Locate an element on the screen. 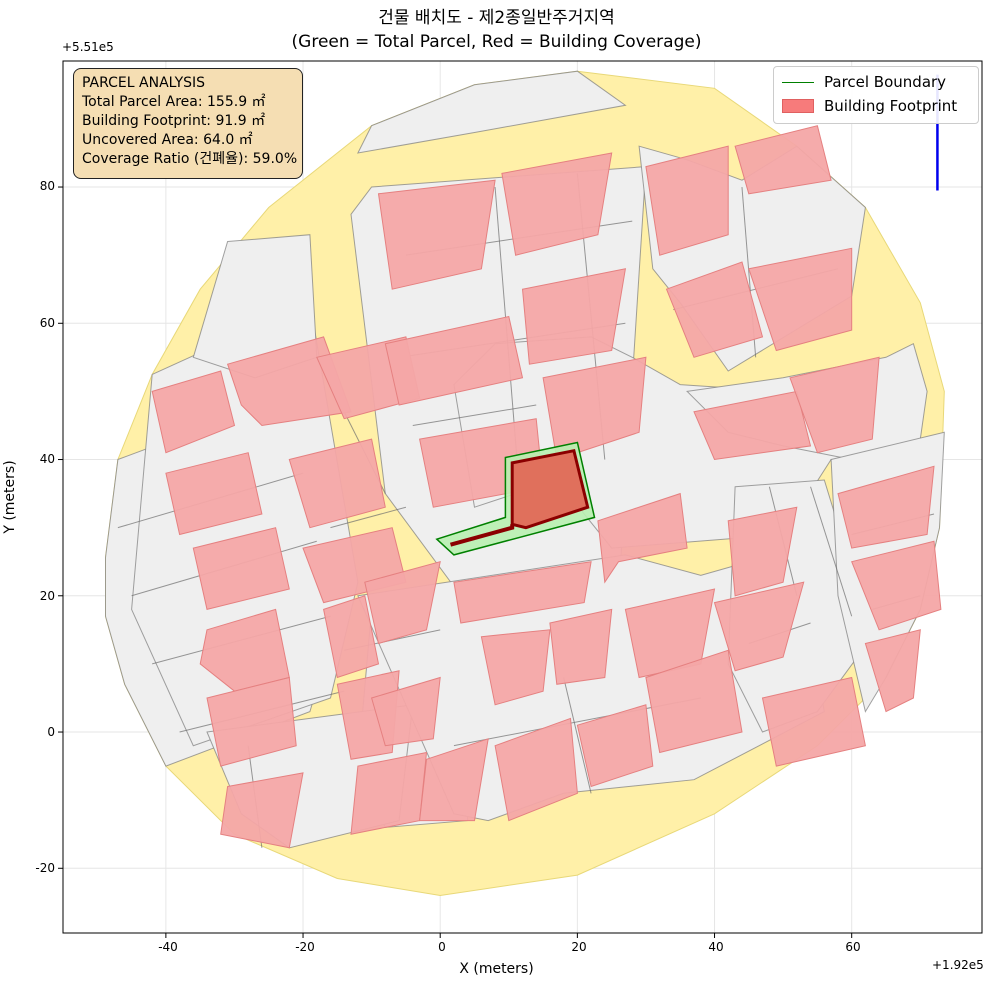 Image resolution: width=993 pixels, height=990 pixels. total-parcel-area: Total Parcel Area: 155.9 ㎡ is located at coordinates (174, 102).